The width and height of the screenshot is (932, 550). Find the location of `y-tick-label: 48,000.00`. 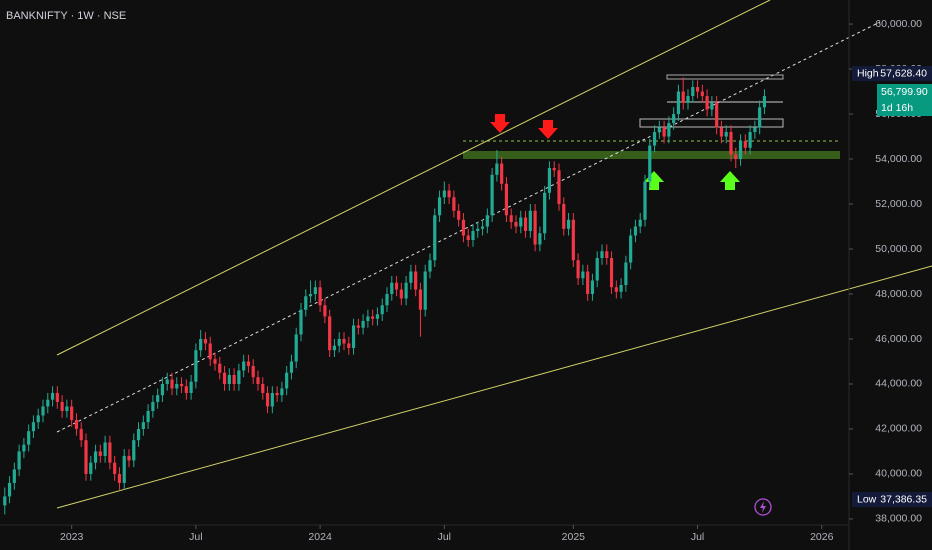

y-tick-label: 48,000.00 is located at coordinates (898, 294).